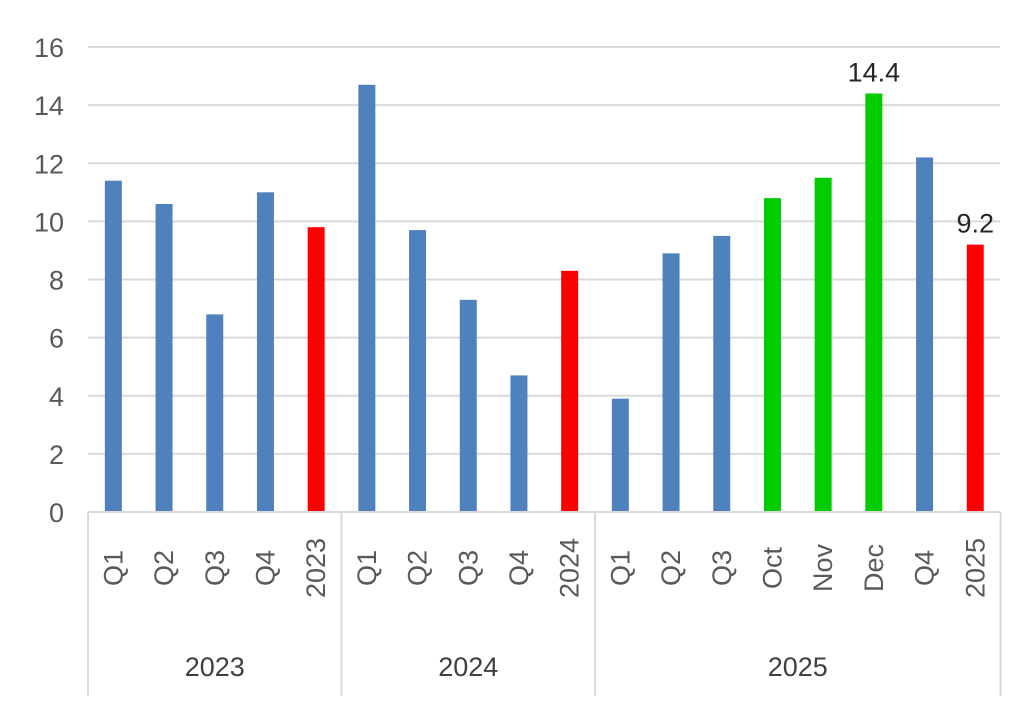 The width and height of the screenshot is (1034, 710). I want to click on y-tick-label: 10, so click(49, 222).